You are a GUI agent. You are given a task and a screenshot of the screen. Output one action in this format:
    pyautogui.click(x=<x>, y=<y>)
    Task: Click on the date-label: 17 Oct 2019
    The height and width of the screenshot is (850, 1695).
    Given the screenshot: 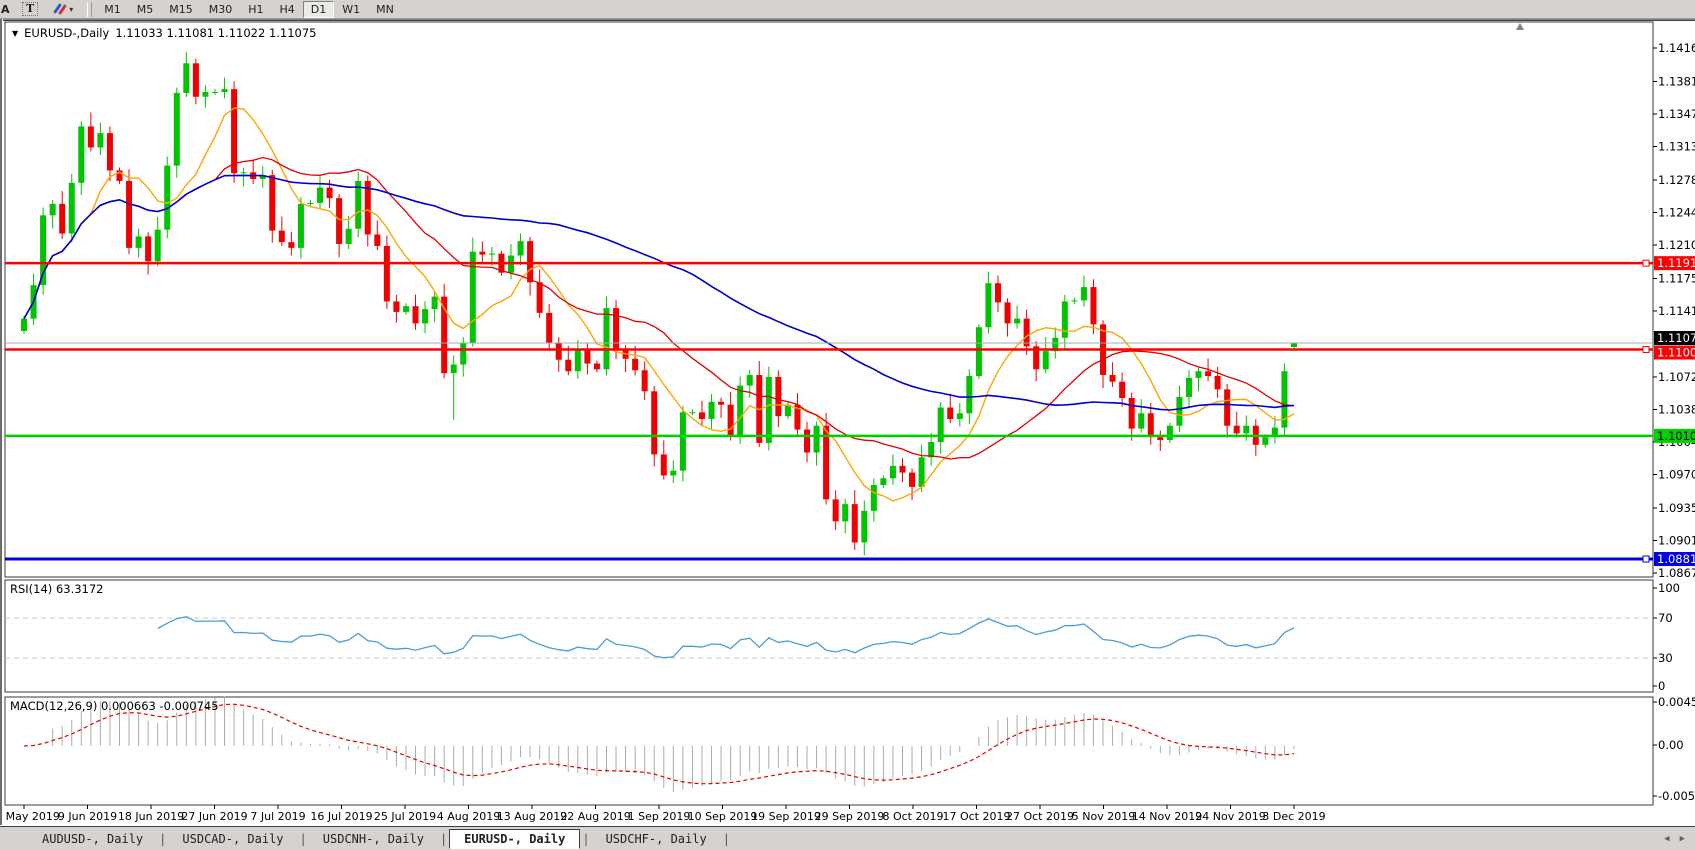 What is the action you would take?
    pyautogui.click(x=976, y=816)
    